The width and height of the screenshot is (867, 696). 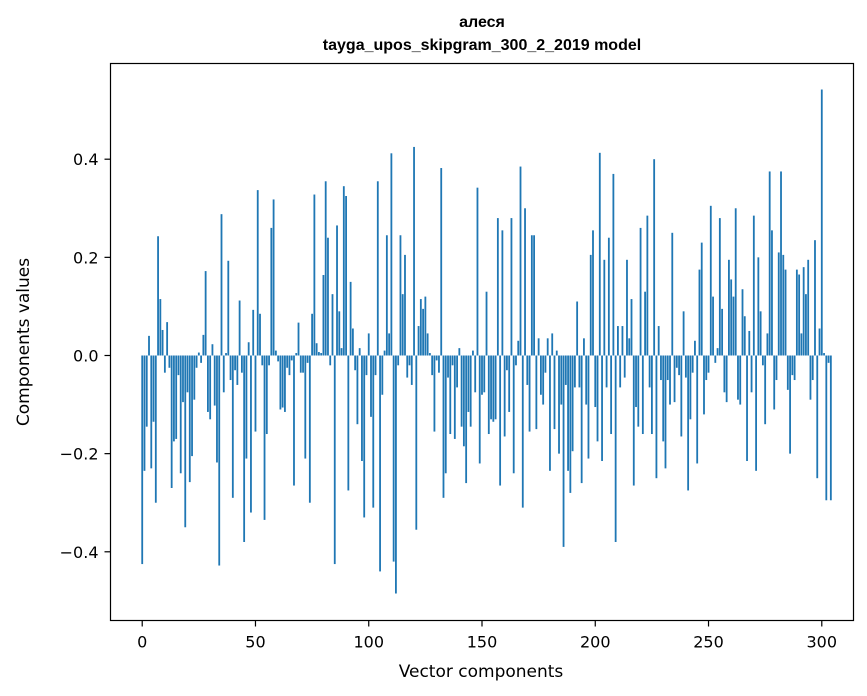 What do you see at coordinates (79, 552) in the screenshot?
I see `y-tick-label: −0.4` at bounding box center [79, 552].